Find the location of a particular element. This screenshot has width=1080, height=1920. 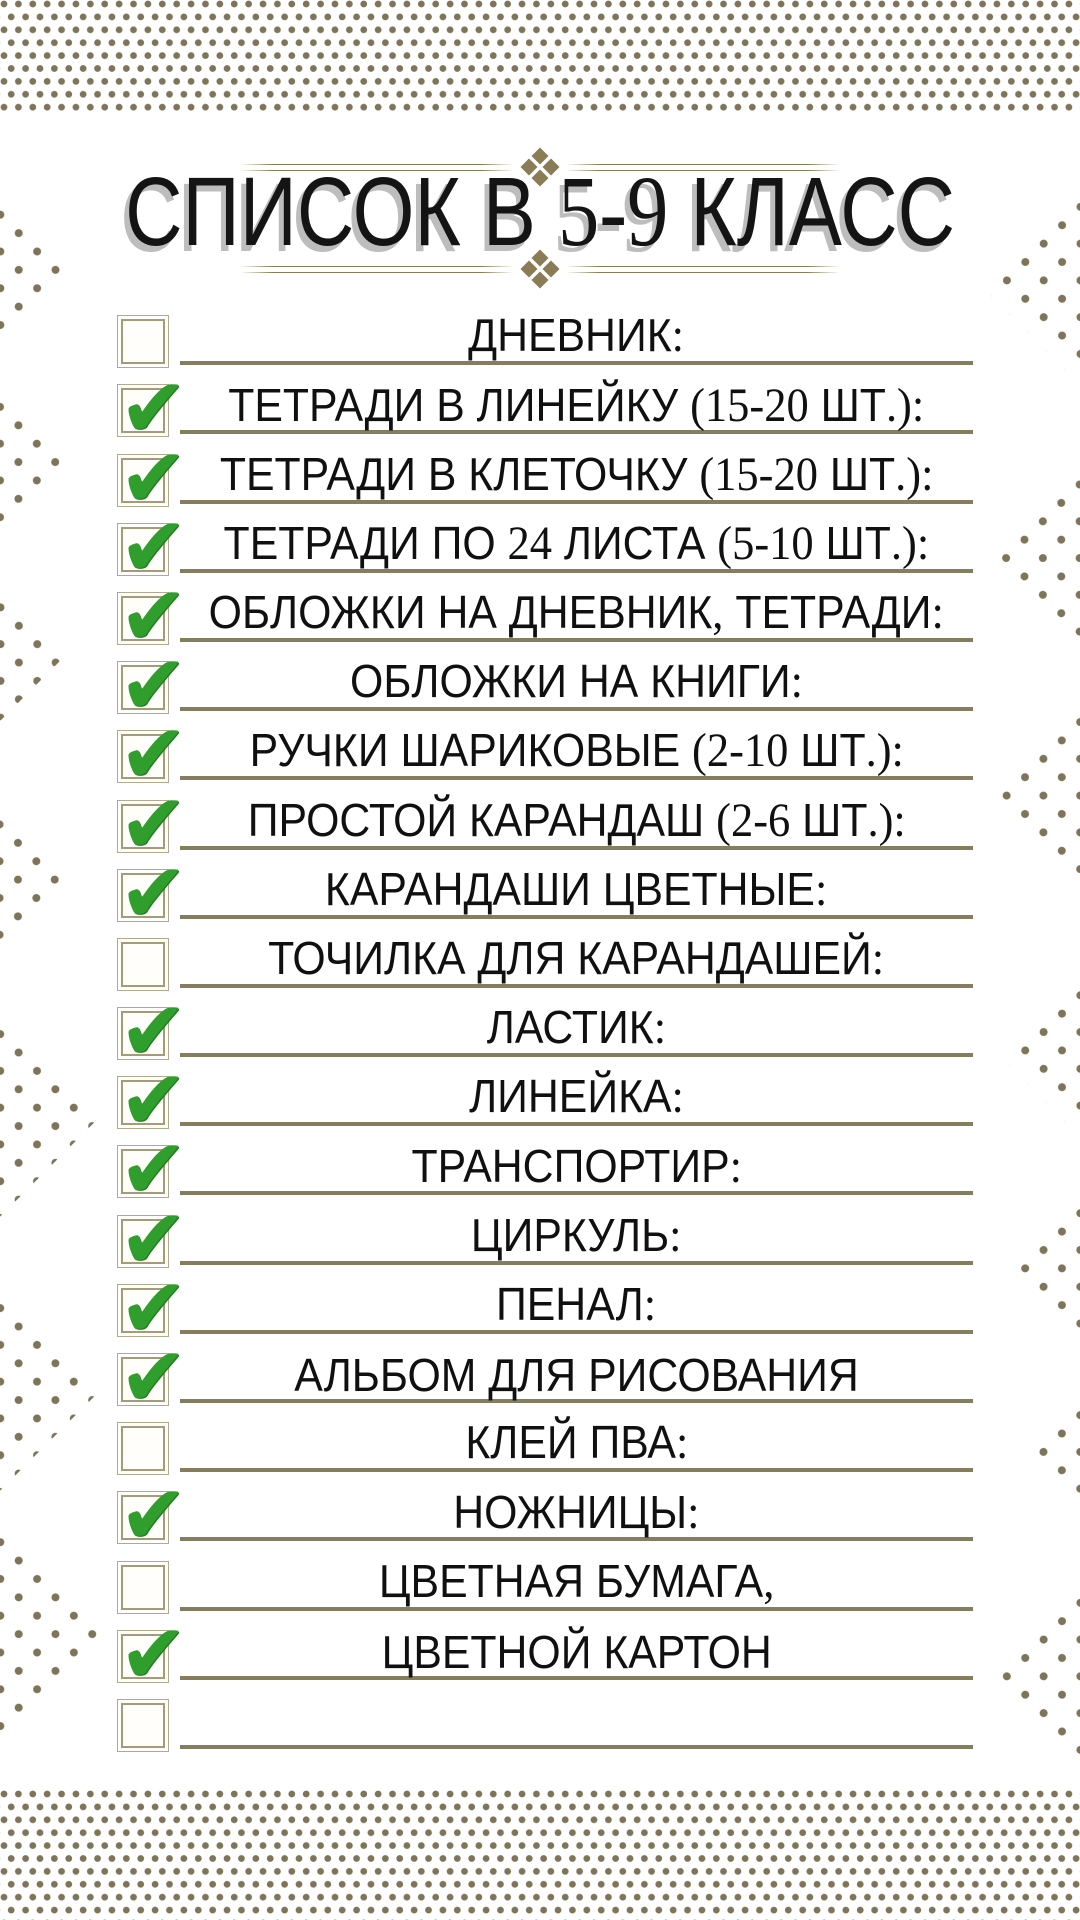

answer-line: ТОЧИЛКА ДЛЯ КАРАНДАШЕЙ: is located at coordinates (576, 953).